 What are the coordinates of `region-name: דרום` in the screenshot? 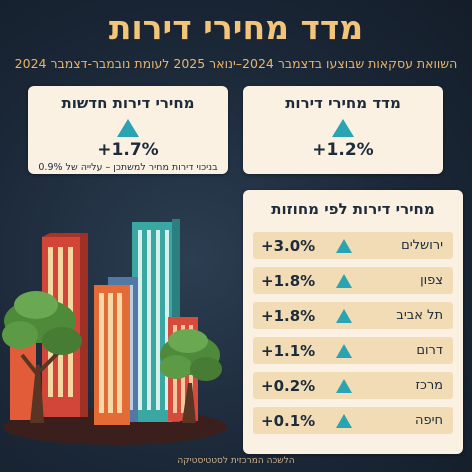 It's located at (429, 350).